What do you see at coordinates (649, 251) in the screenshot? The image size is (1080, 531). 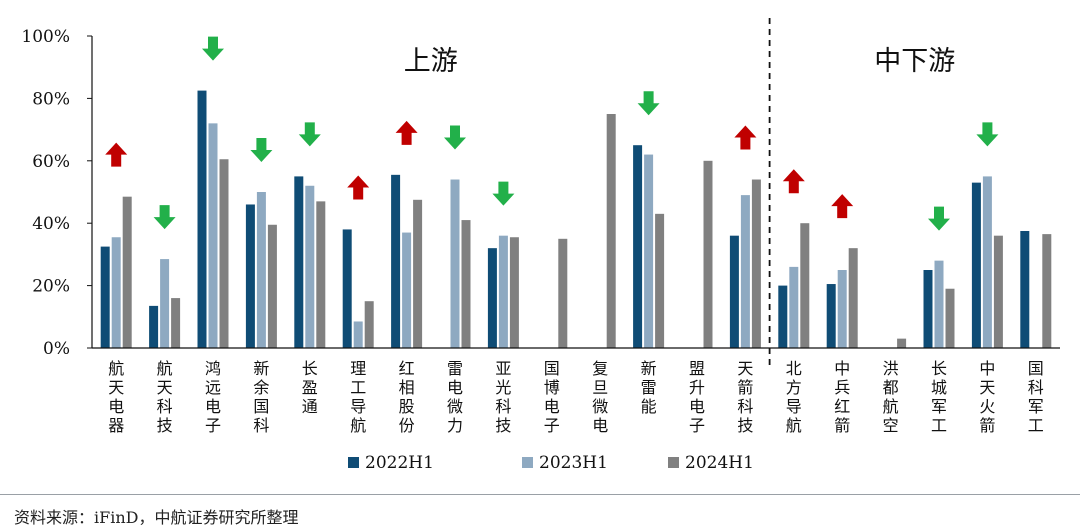 I see `bar-2023H1-新雷能` at bounding box center [649, 251].